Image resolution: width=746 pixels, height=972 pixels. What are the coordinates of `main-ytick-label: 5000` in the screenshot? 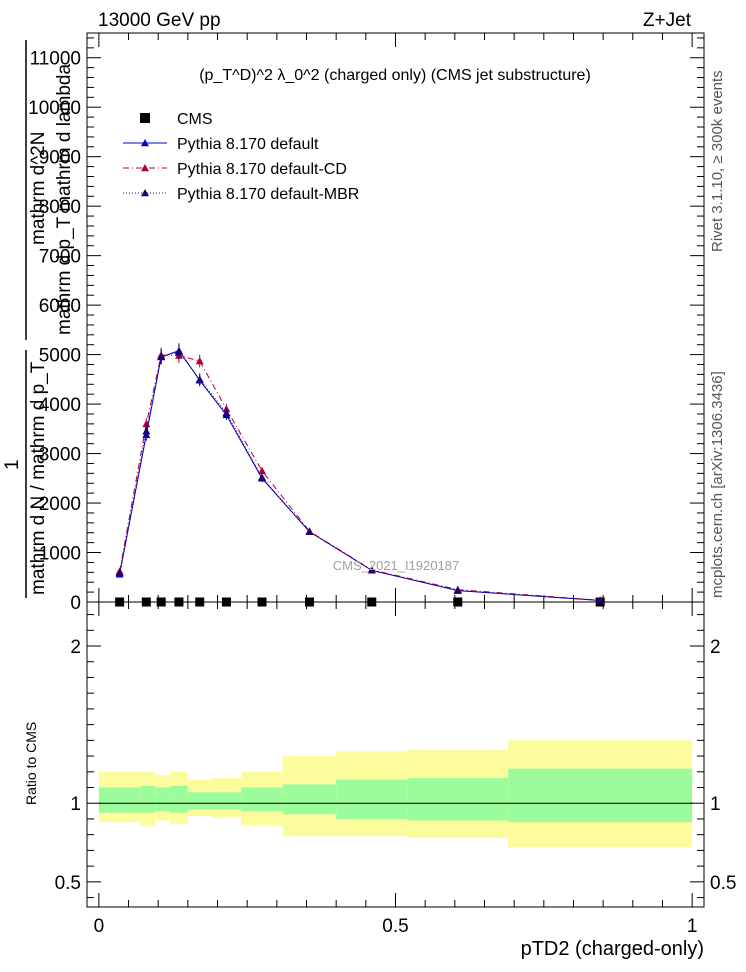 It's located at (60, 356).